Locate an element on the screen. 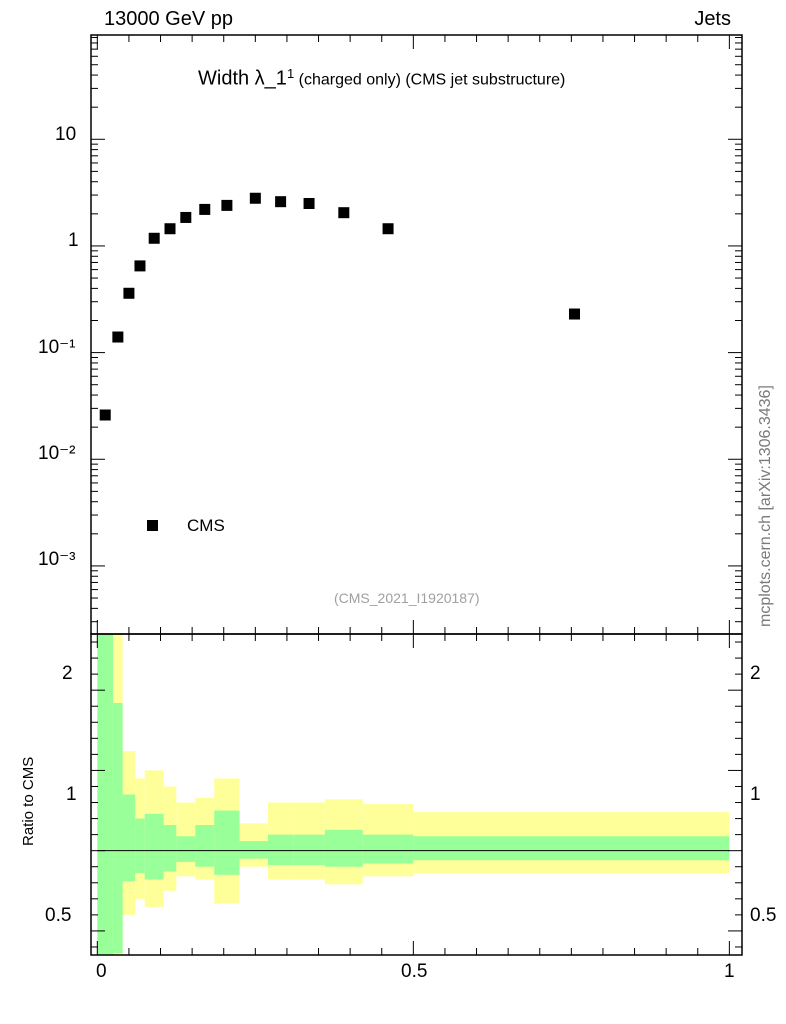  ratio-ytick-label-right-1: 1 is located at coordinates (755, 794).